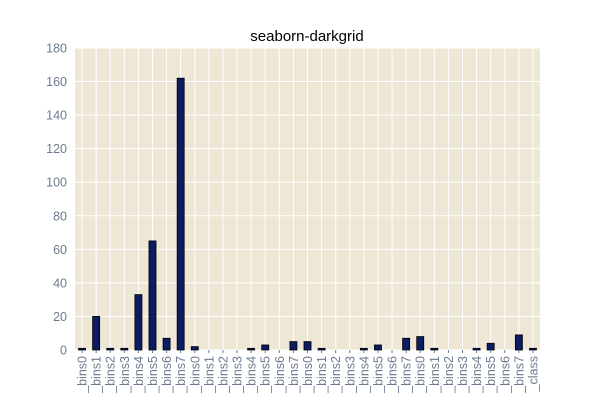  I want to click on y-tick-label: 160, so click(56, 82).